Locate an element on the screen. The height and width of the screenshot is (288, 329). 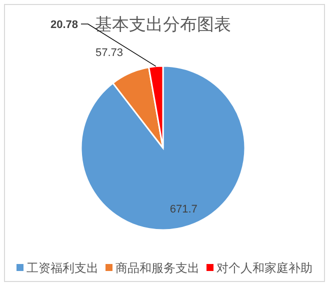
legend-label: 商品和服务支出 is located at coordinates (158, 268).